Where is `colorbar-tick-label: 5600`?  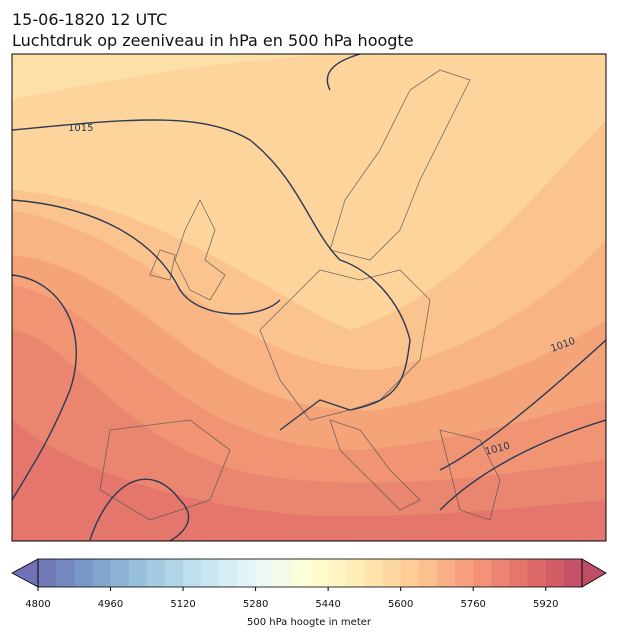
colorbar-tick-label: 5600 is located at coordinates (400, 604).